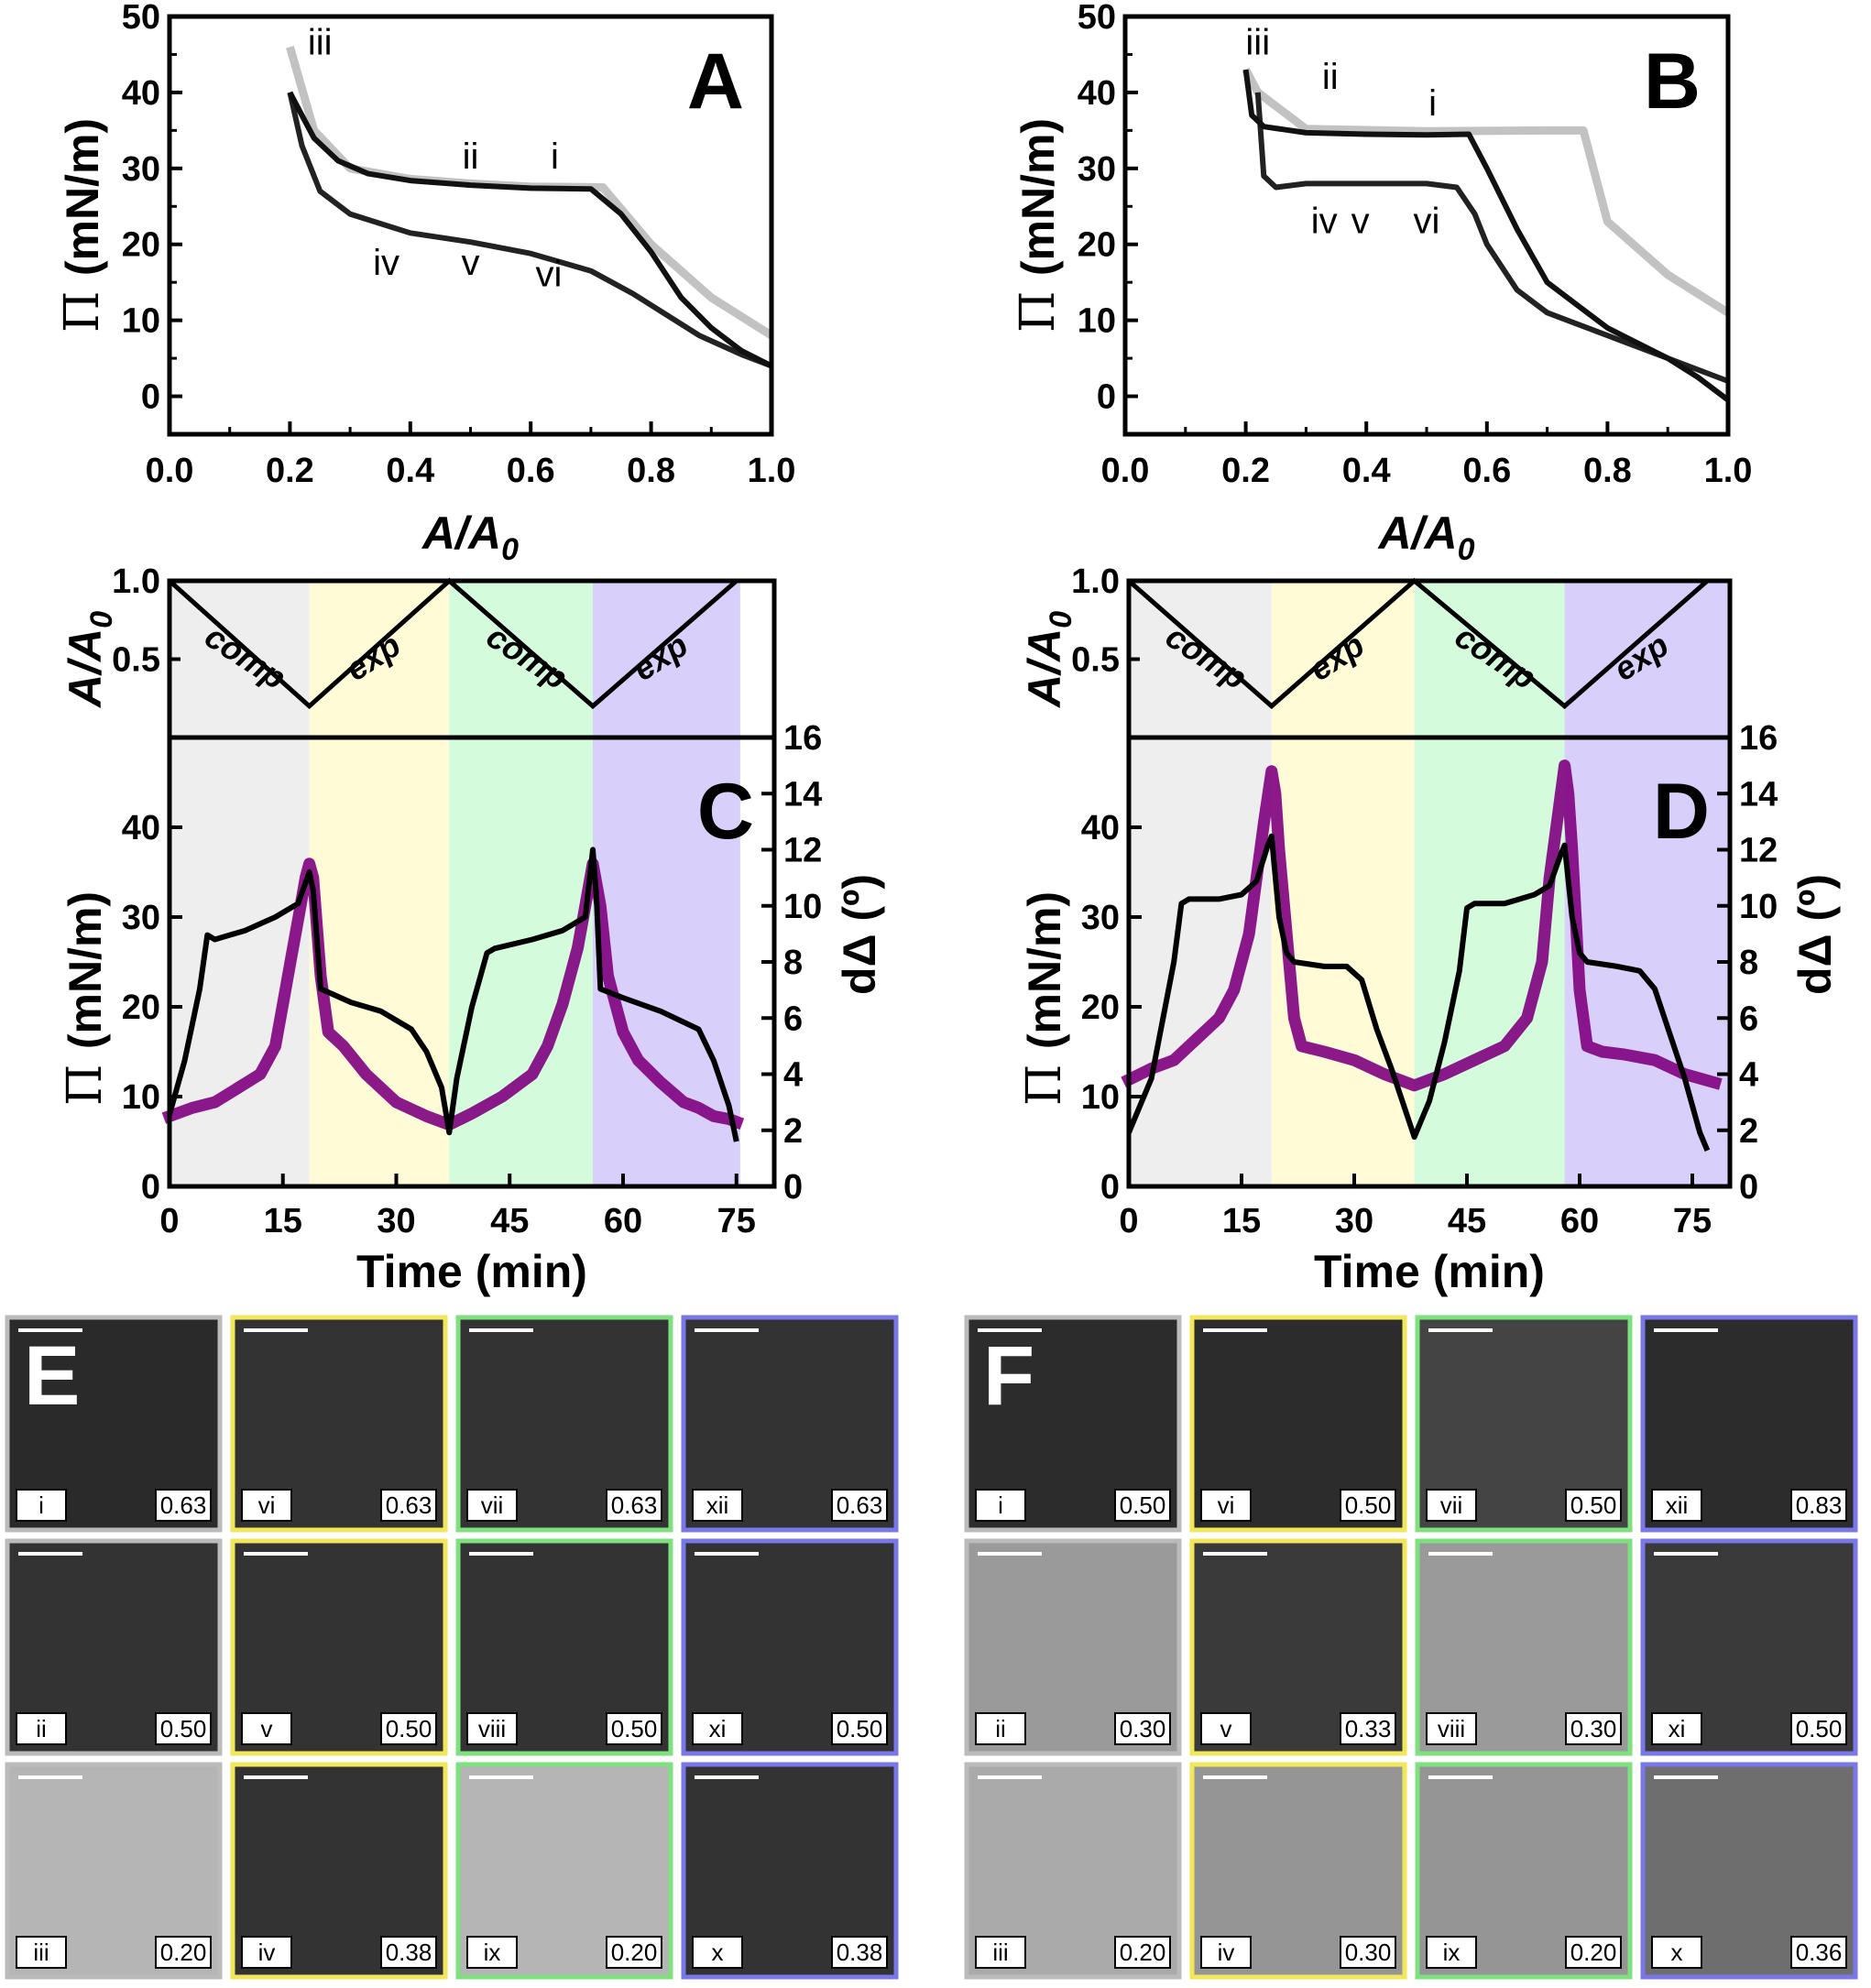 This screenshot has width=1871, height=1988. What do you see at coordinates (471, 1271) in the screenshot?
I see `x-axis-label: Time (min)` at bounding box center [471, 1271].